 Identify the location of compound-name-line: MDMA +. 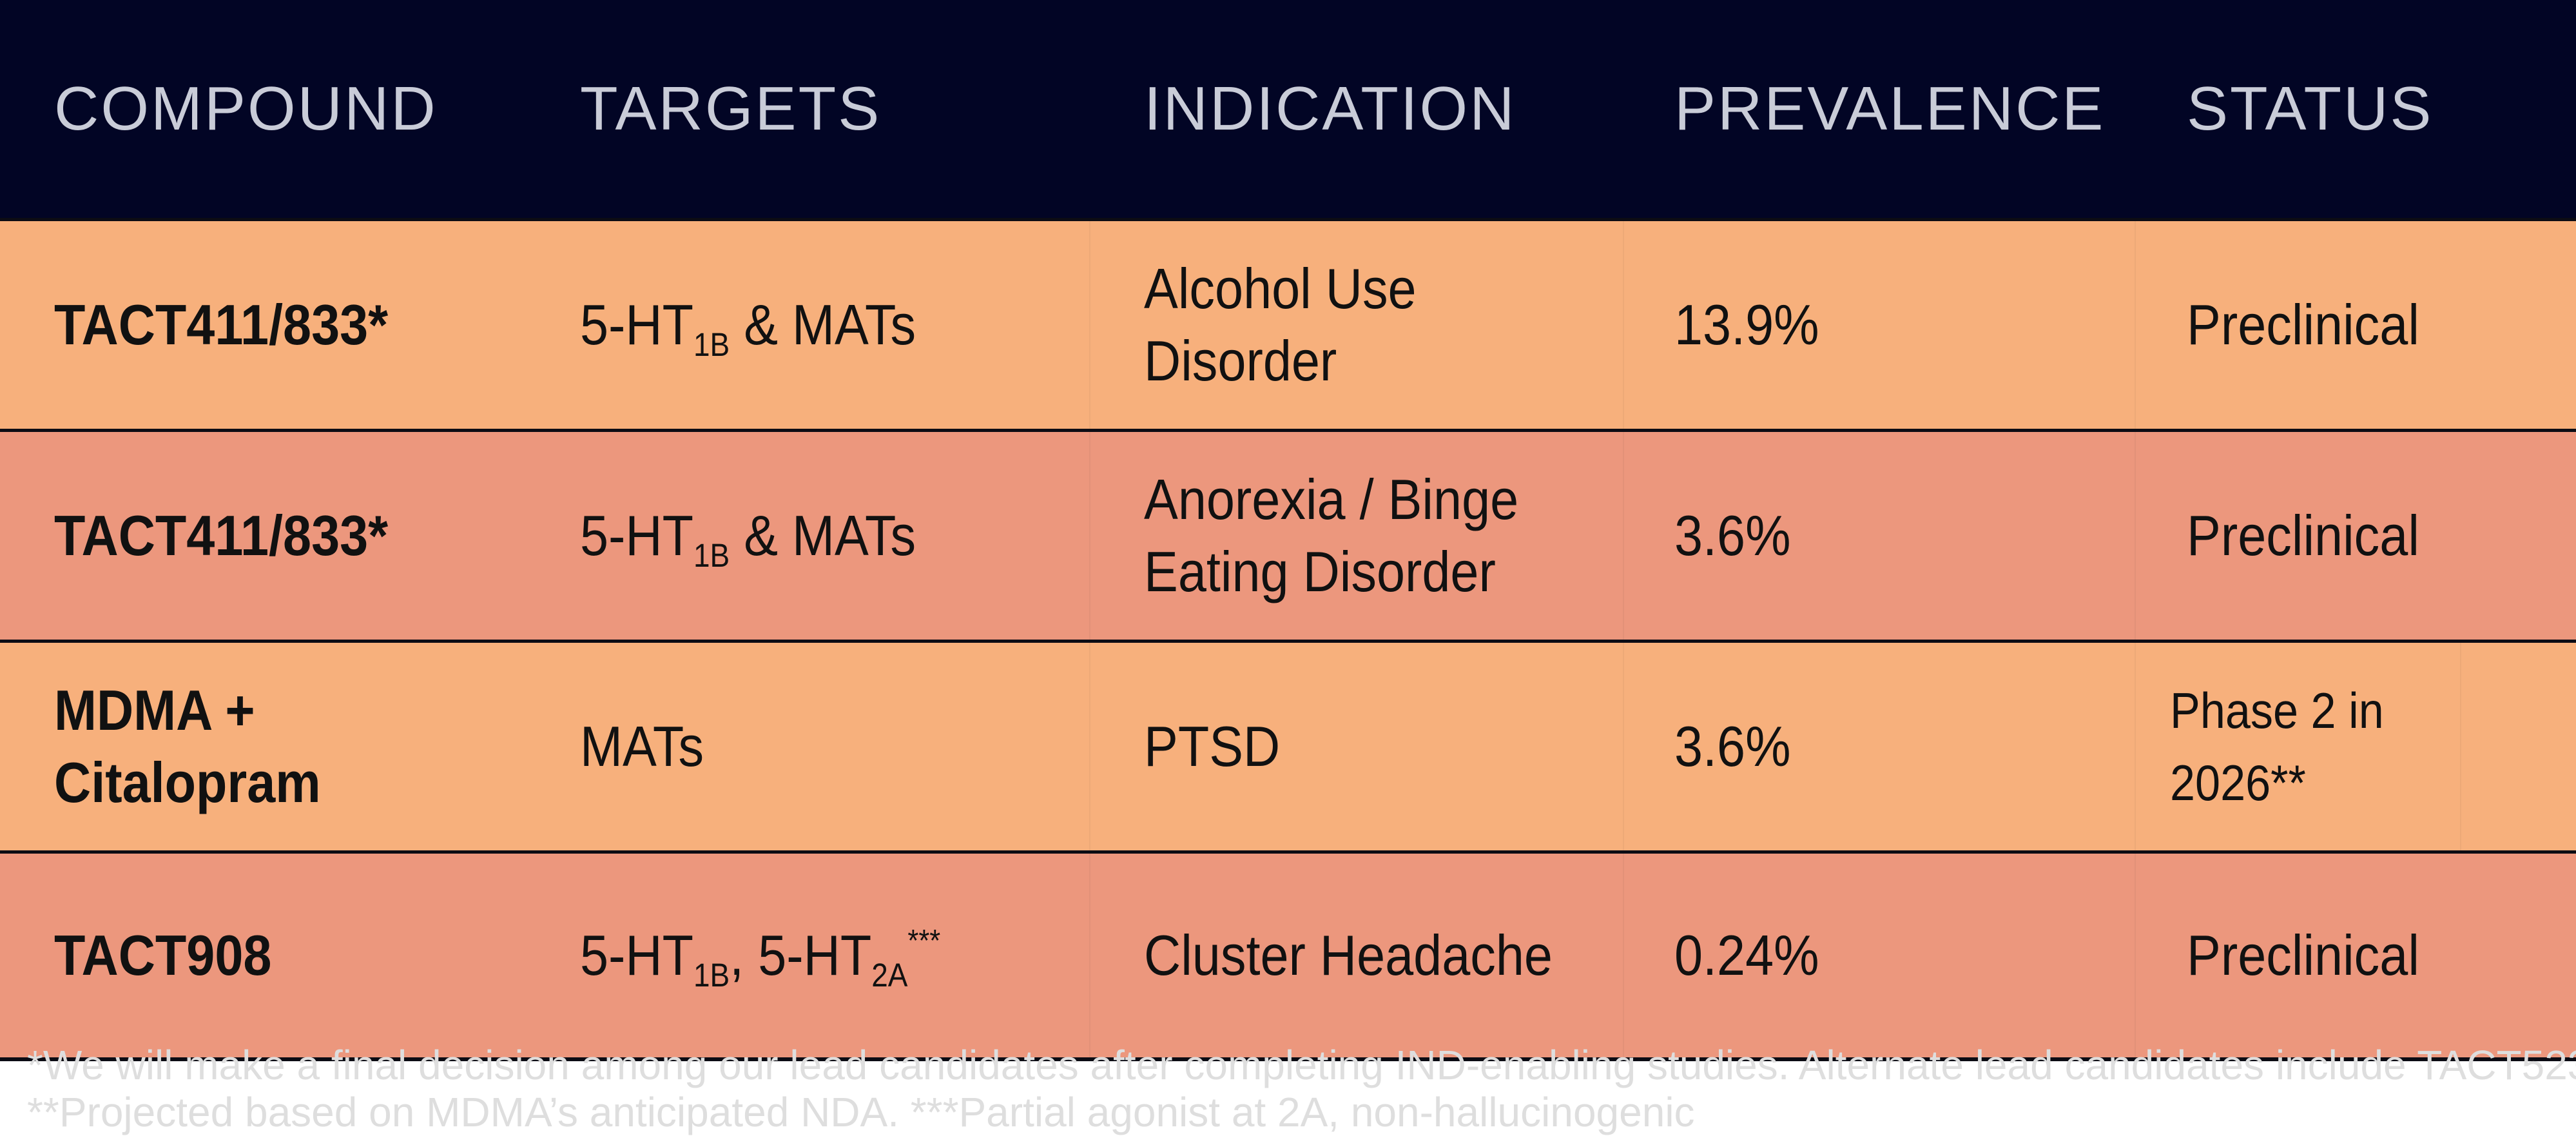
(154, 710).